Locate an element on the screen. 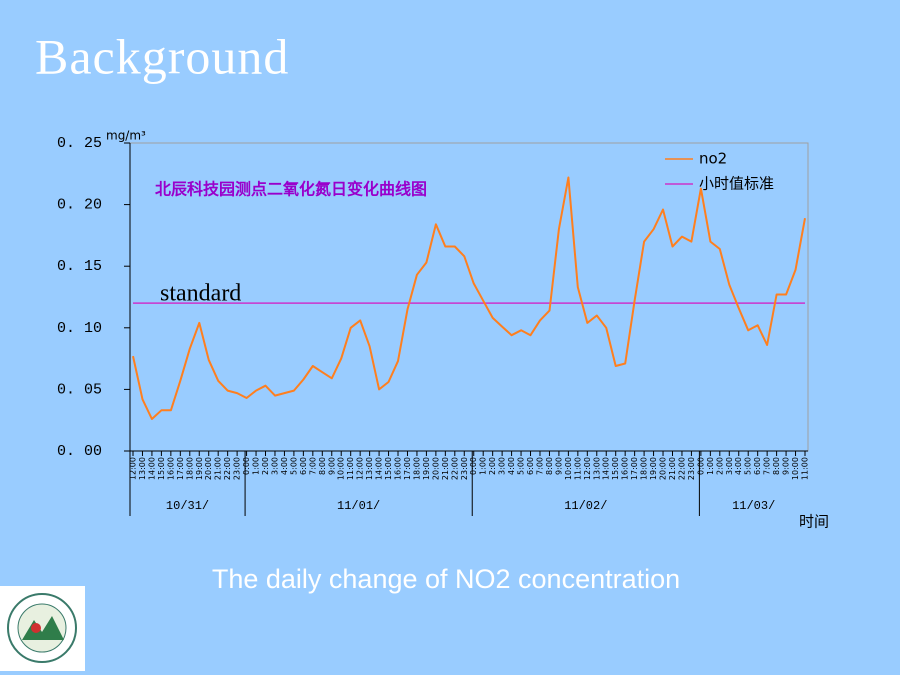  annotation: standard is located at coordinates (200, 294).